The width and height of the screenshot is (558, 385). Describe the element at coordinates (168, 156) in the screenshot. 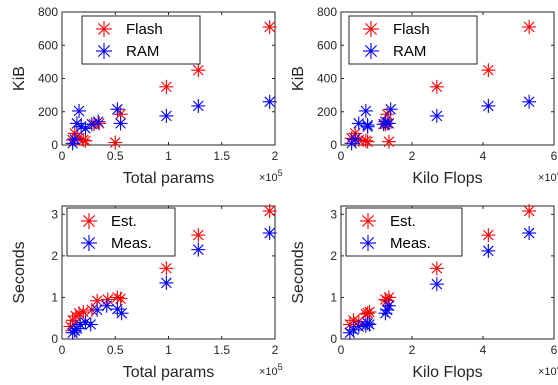

I see `x-tick-label: 1` at that location.